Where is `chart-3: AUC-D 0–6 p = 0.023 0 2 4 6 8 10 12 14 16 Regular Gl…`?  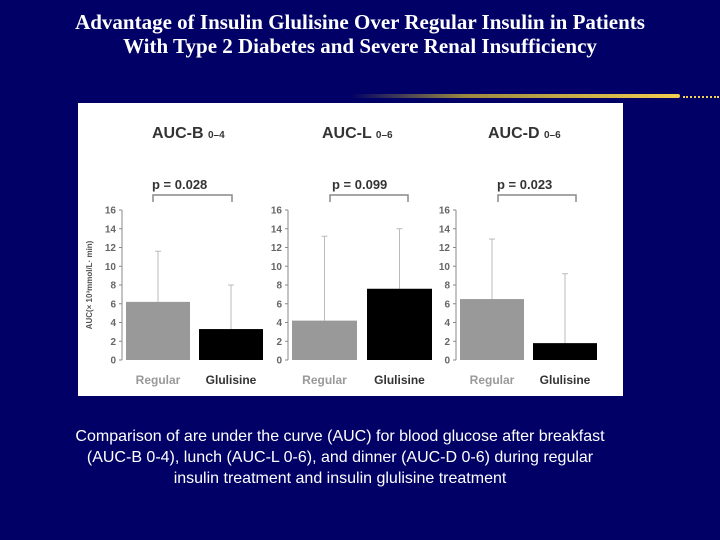 chart-3: AUC-D 0–6 p = 0.023 0 2 4 6 8 10 12 14 16 Regular Gl… is located at coordinates (518, 256).